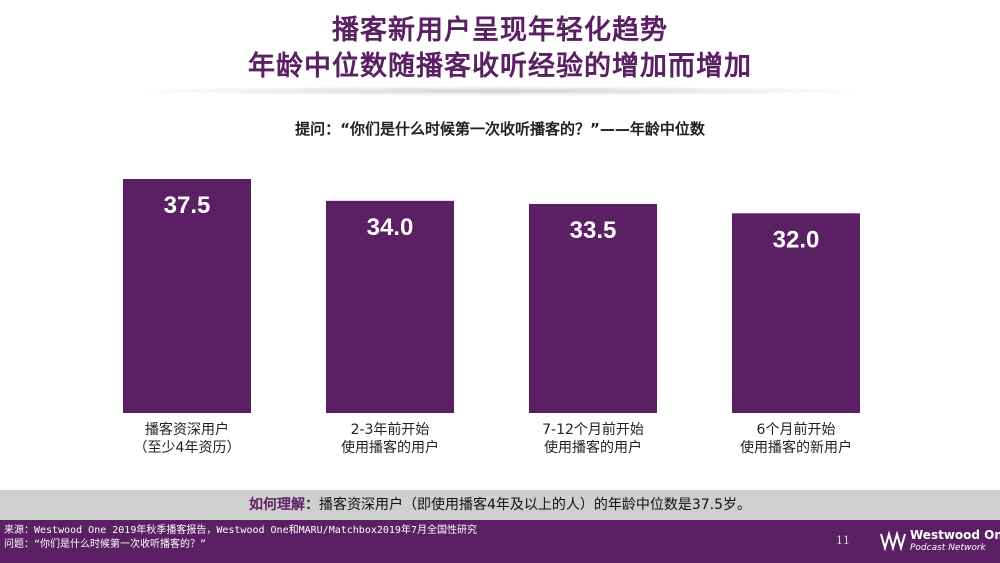  What do you see at coordinates (187, 430) in the screenshot?
I see `category-label-1-line-1: 播客资深用户` at bounding box center [187, 430].